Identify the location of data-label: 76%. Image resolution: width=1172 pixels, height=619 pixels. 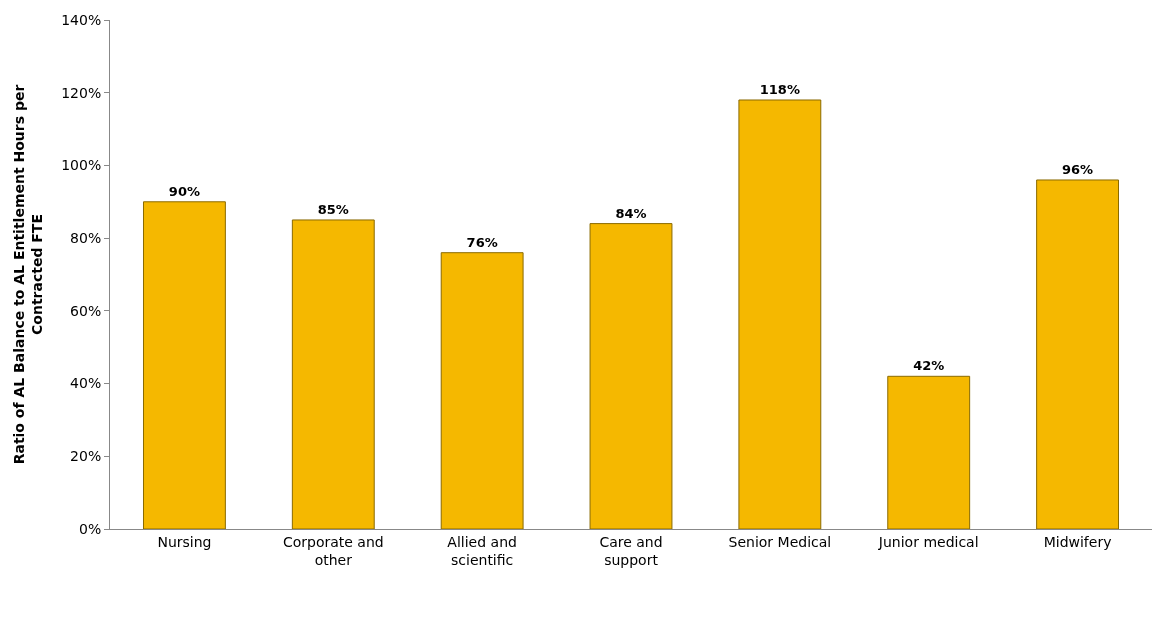
(482, 242).